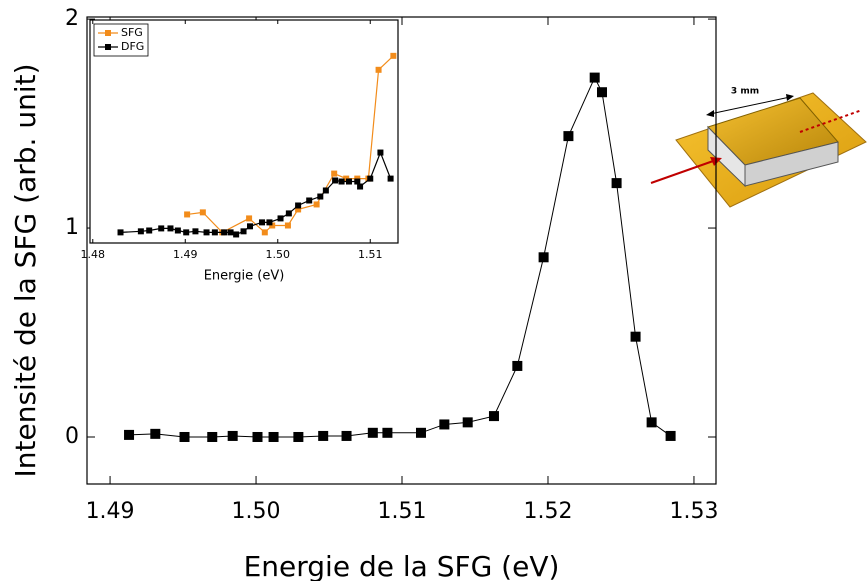 The height and width of the screenshot is (581, 867). What do you see at coordinates (132, 46) in the screenshot?
I see `legend-label: DFG` at bounding box center [132, 46].